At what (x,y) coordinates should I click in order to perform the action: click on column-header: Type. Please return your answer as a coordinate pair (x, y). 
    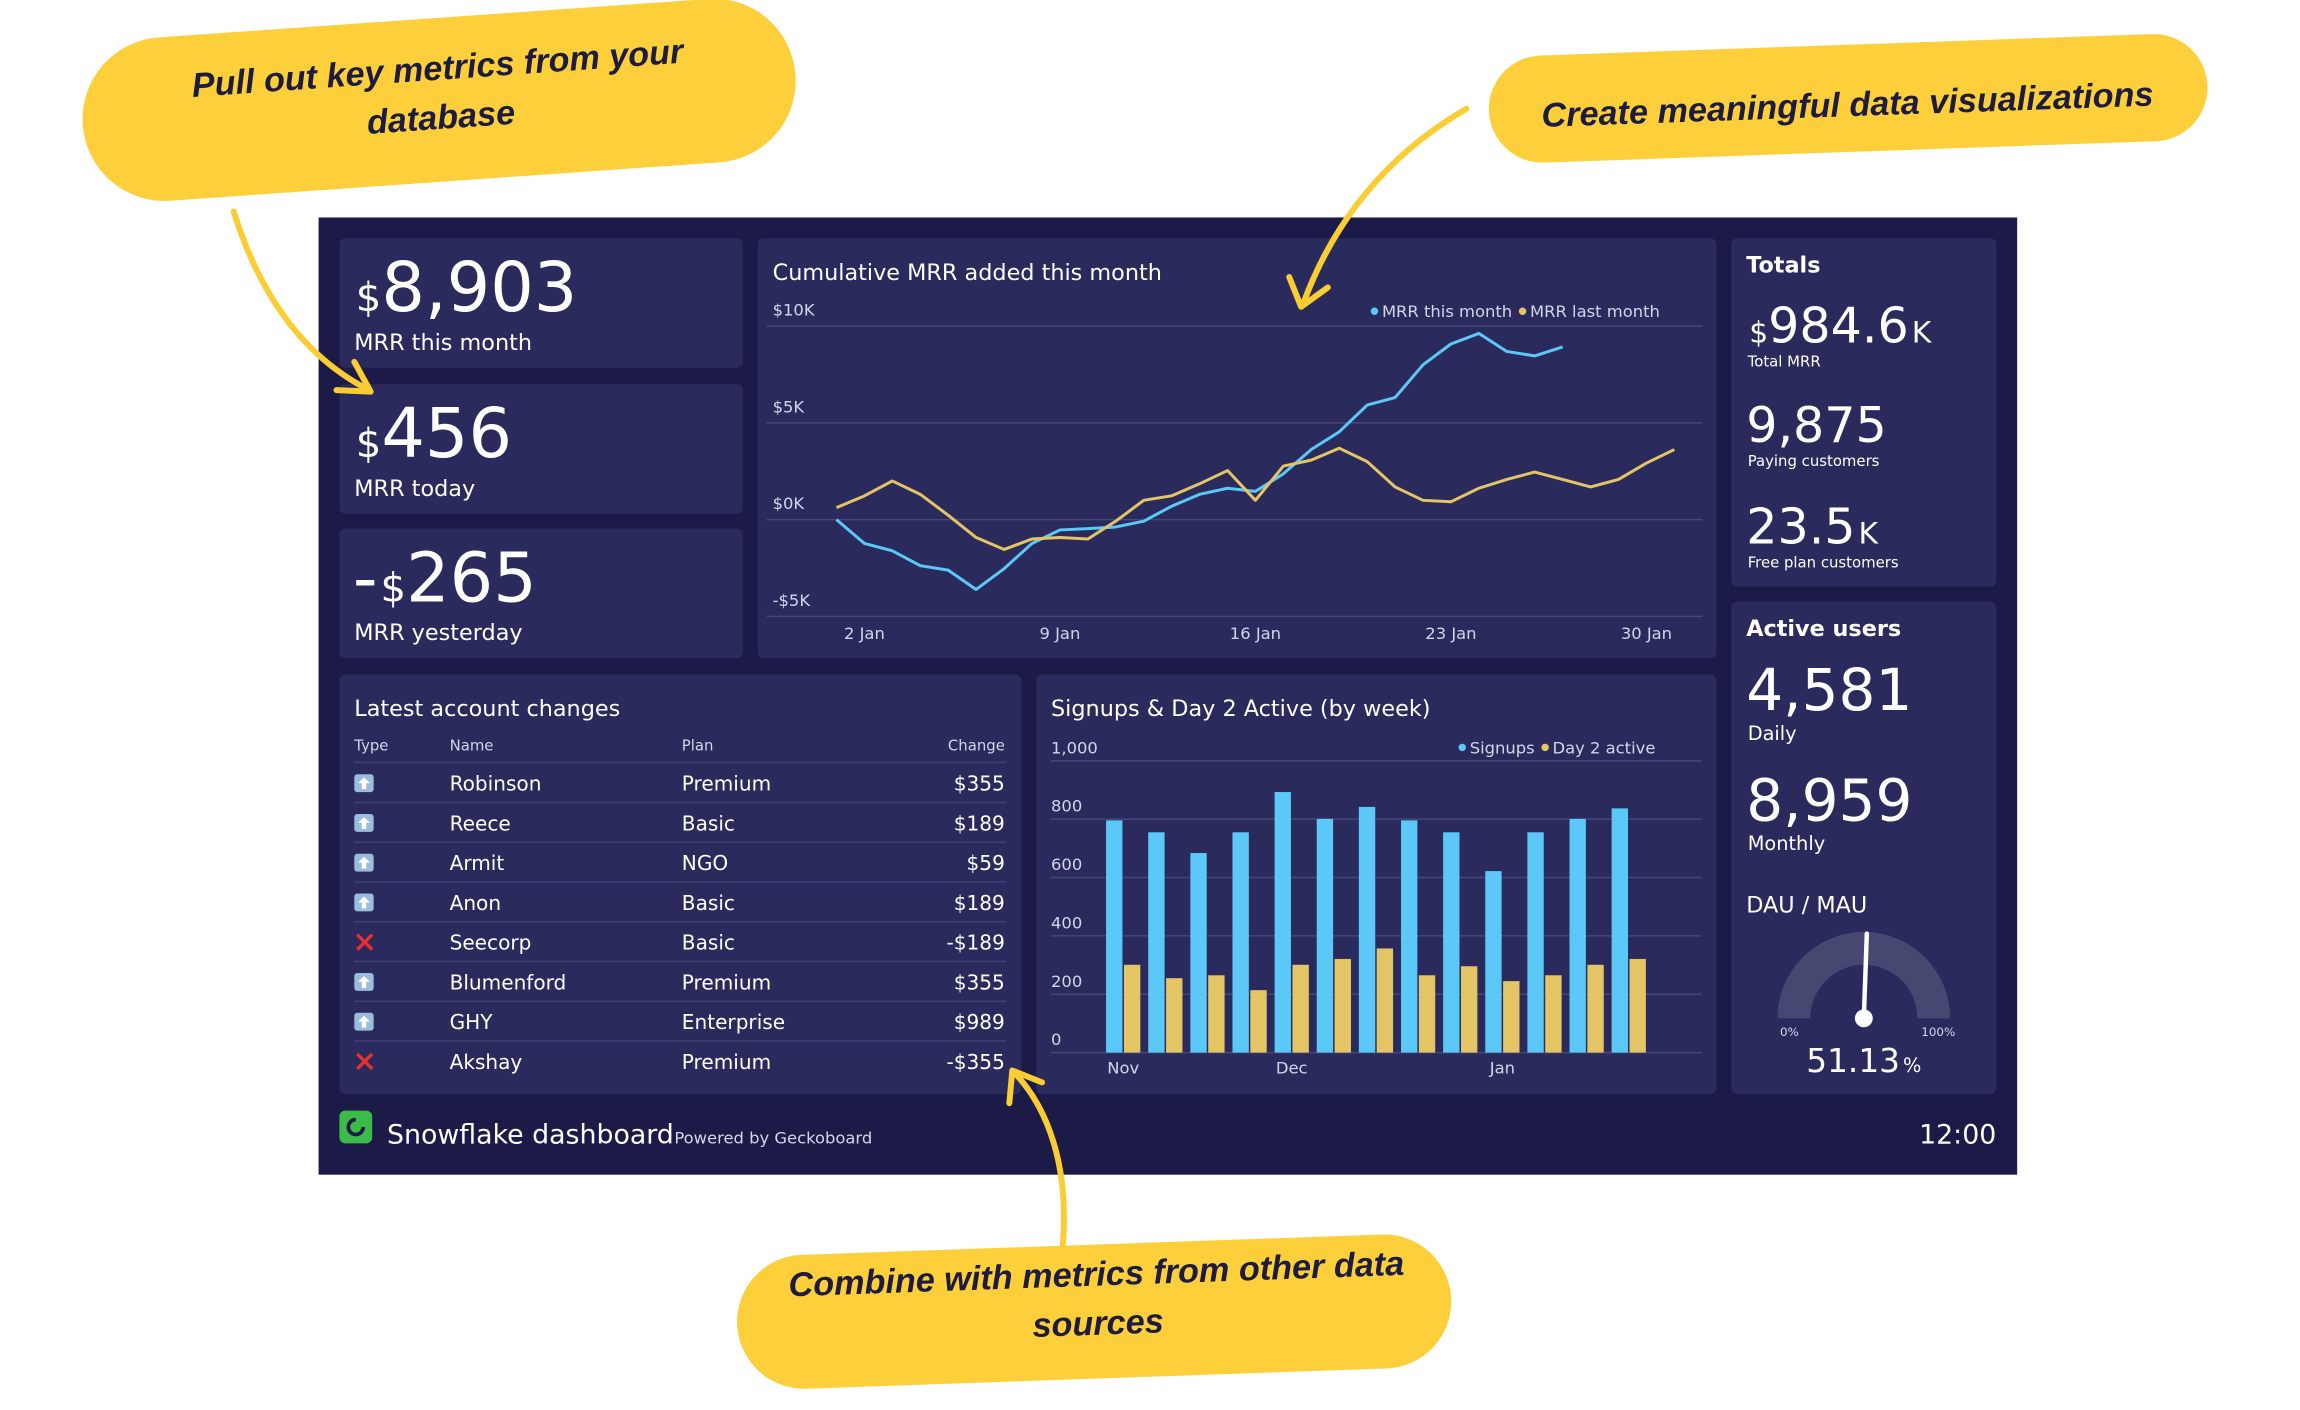
    Looking at the image, I should click on (370, 745).